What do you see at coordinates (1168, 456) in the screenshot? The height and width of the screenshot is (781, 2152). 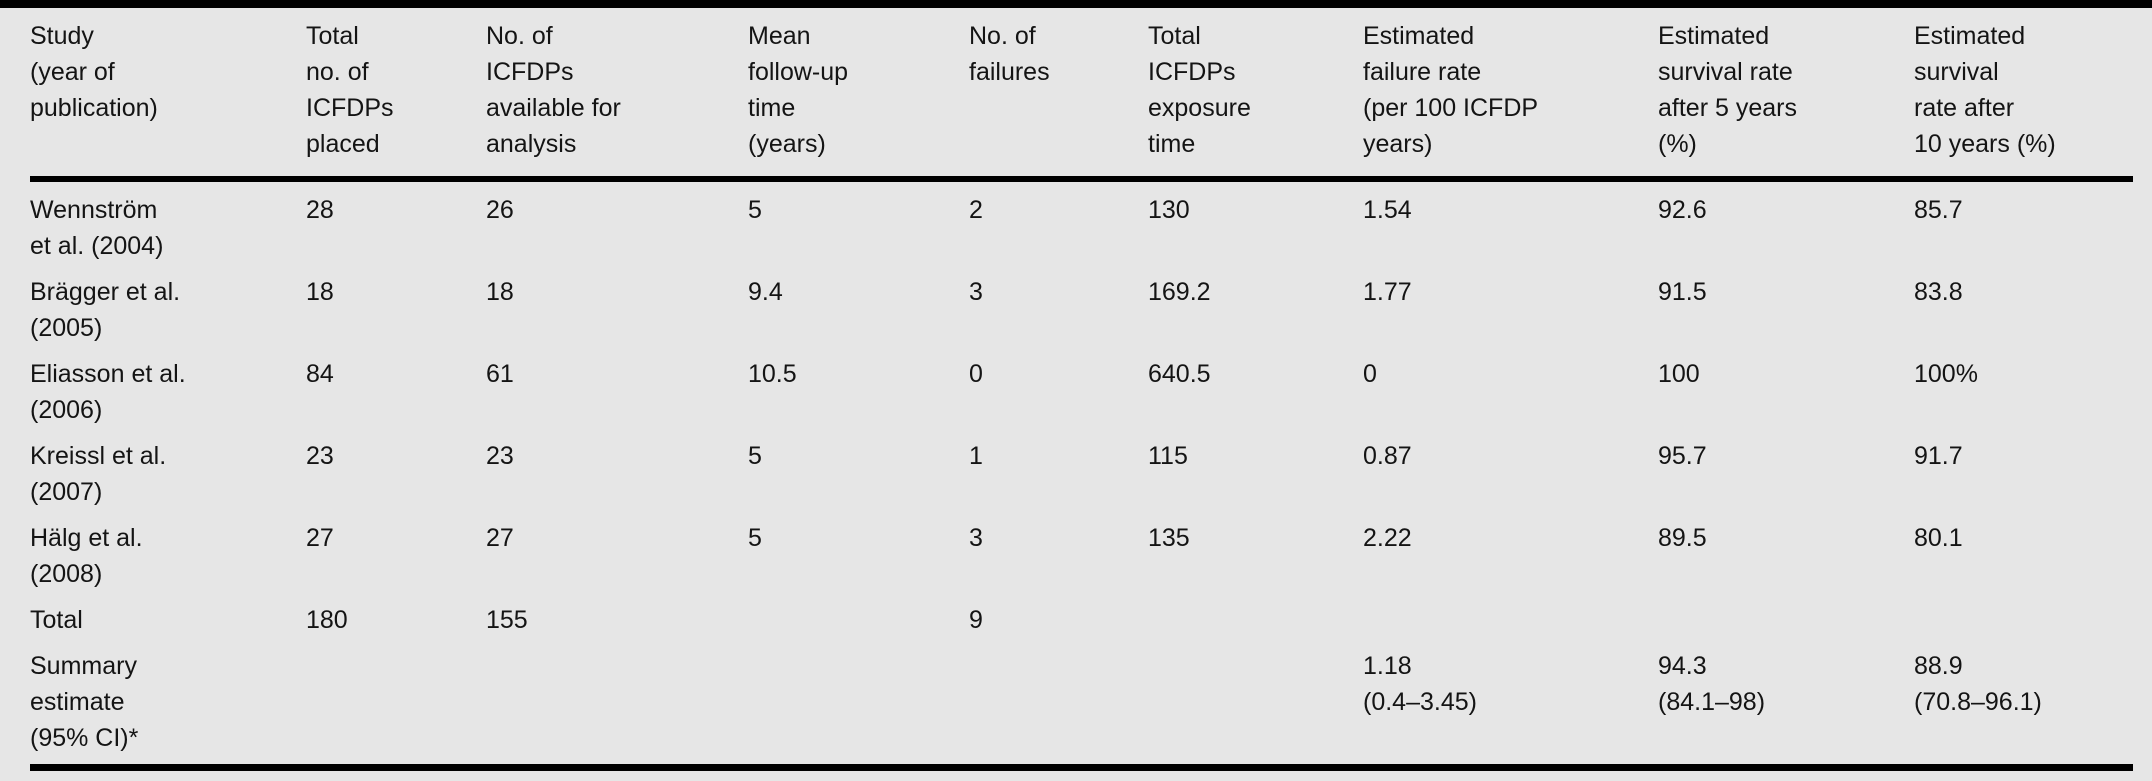 I see `table-cell: 115` at bounding box center [1168, 456].